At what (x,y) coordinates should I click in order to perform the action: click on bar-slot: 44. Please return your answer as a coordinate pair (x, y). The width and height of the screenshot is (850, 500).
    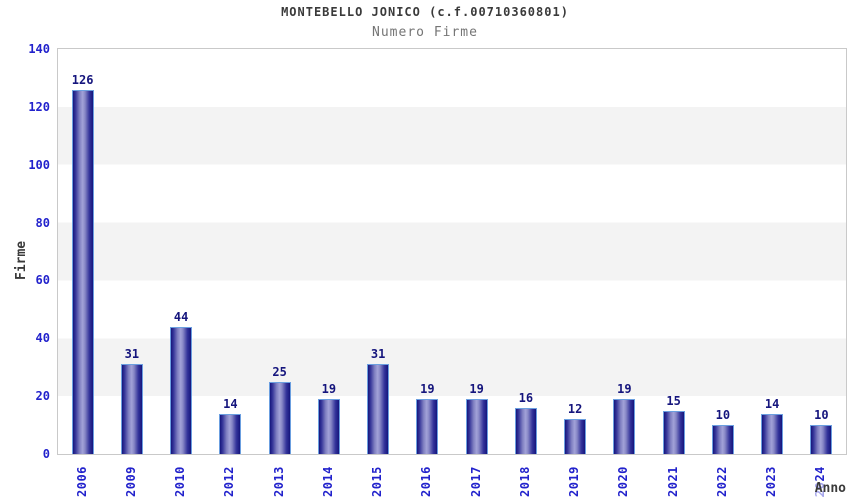
    Looking at the image, I should click on (181, 251).